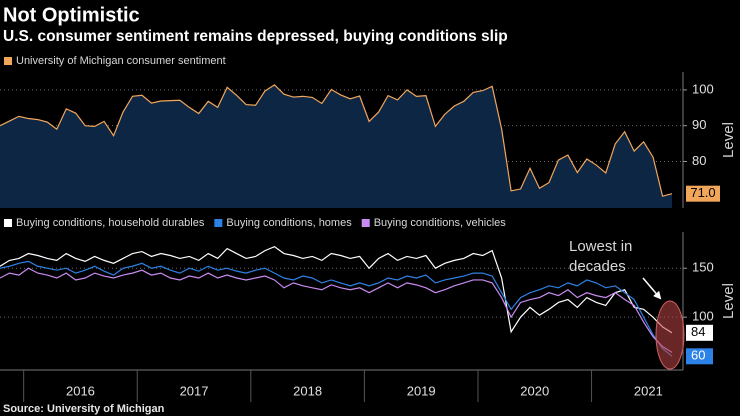 The width and height of the screenshot is (740, 416). Describe the element at coordinates (703, 267) in the screenshot. I see `y-tick-label: 150` at that location.